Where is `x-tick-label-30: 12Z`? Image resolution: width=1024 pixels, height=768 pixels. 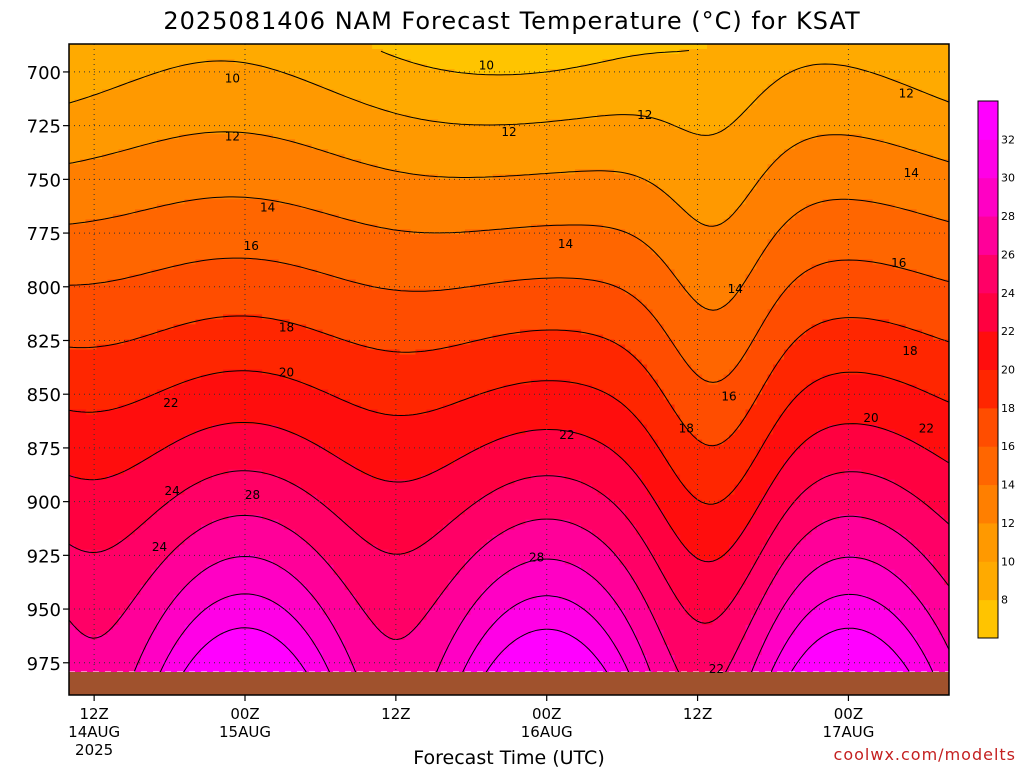 x-tick-label-30: 12Z is located at coordinates (395, 714).